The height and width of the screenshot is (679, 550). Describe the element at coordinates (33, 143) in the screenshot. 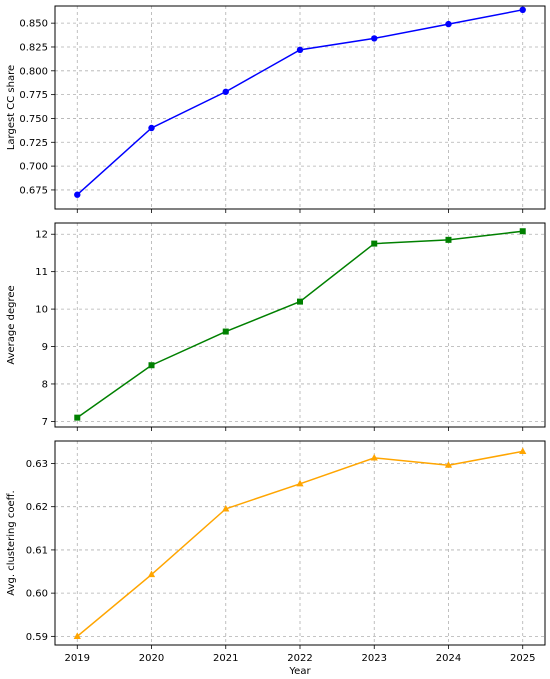

I see `y-tick-label: 0.725` at that location.